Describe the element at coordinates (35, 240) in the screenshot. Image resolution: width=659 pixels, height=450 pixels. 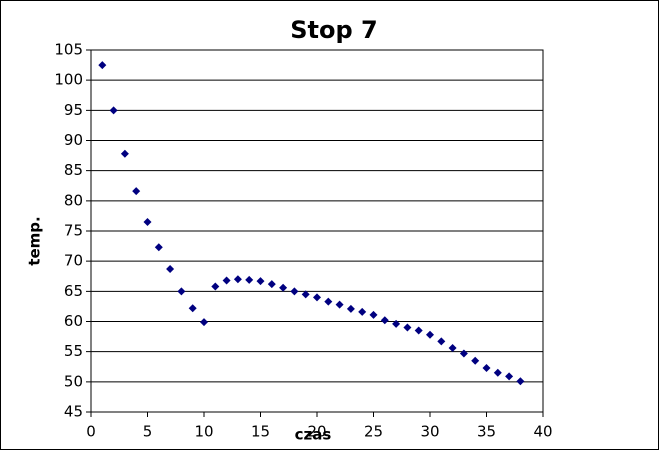
I see `y-axis-label: temp.` at that location.